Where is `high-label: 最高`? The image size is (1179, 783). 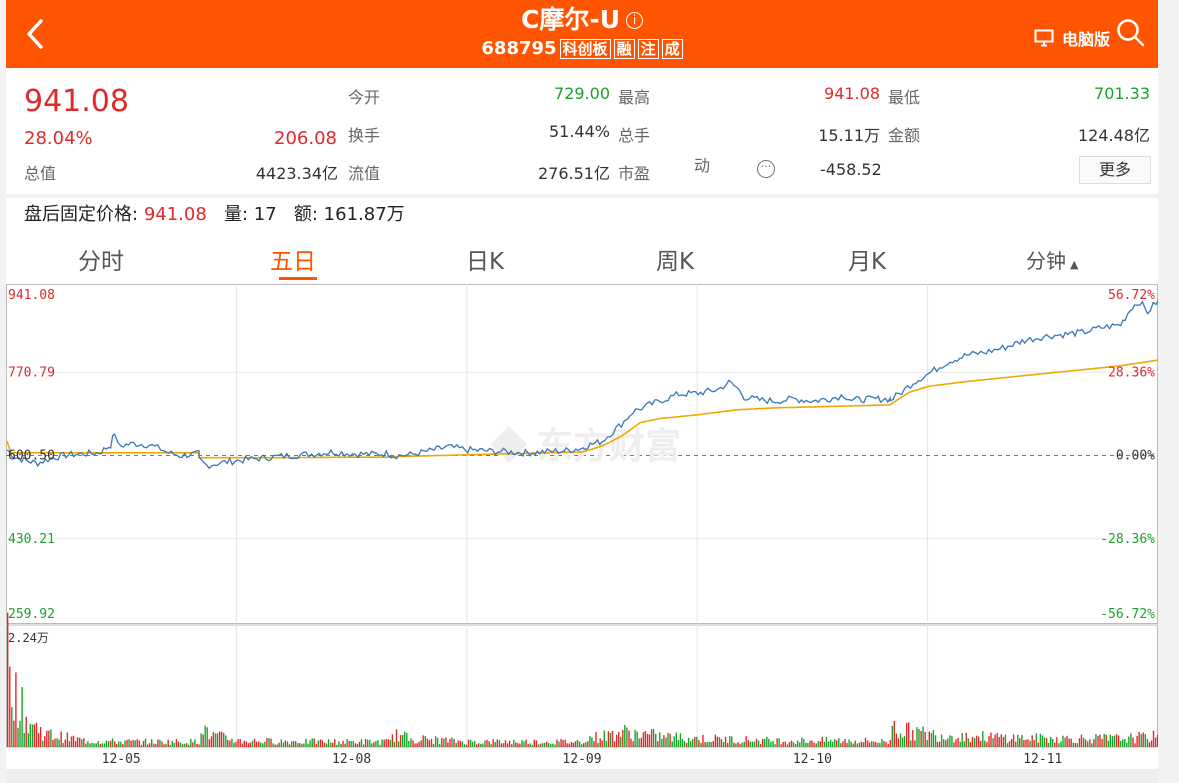
high-label: 最高 is located at coordinates (634, 97).